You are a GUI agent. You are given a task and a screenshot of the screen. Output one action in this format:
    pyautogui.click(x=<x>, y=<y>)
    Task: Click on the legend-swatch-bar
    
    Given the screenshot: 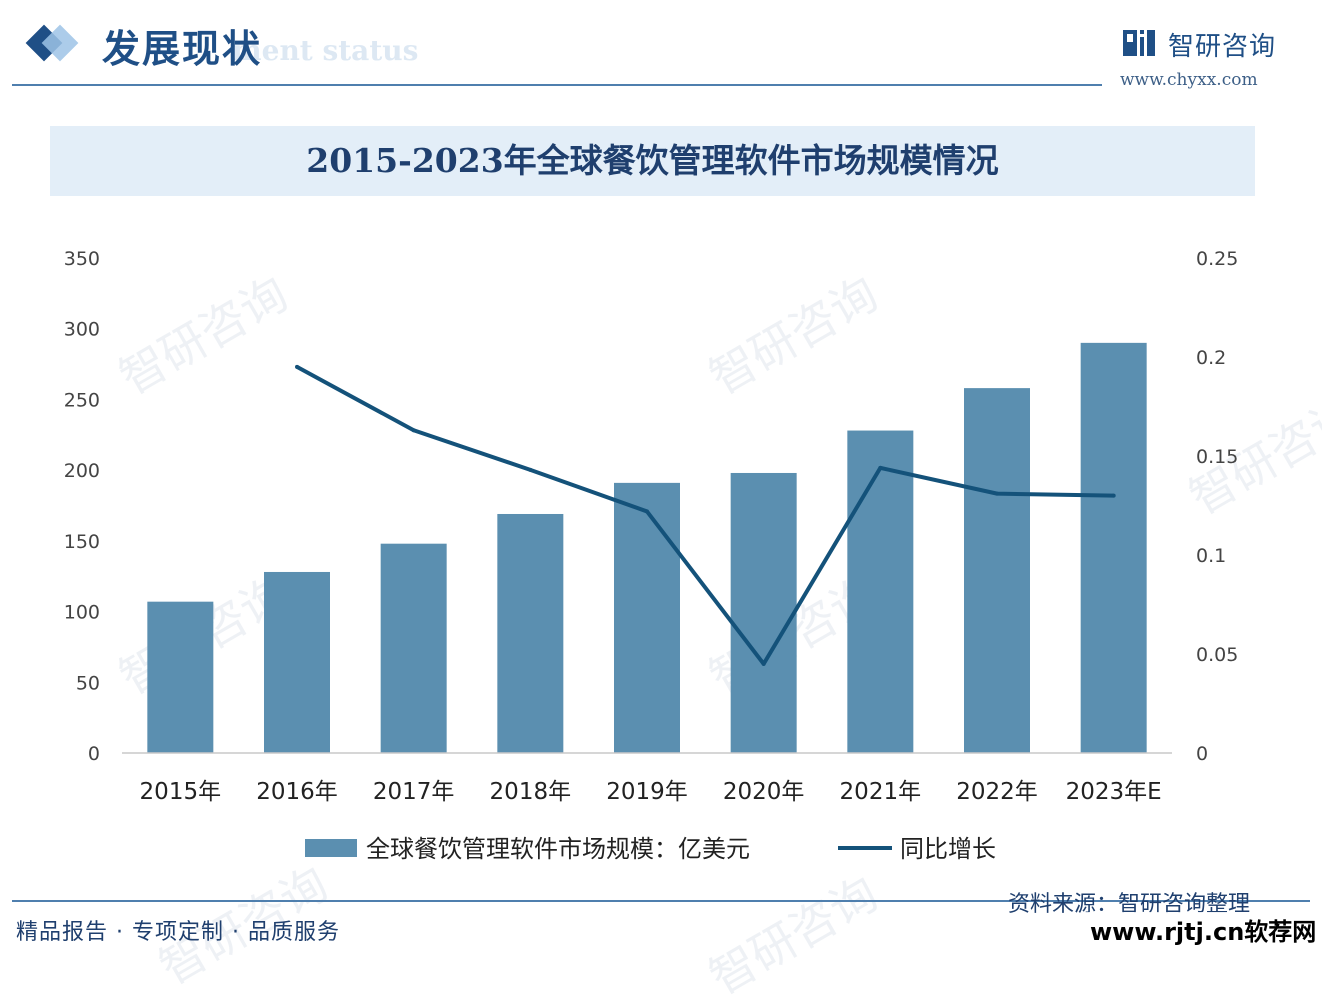 What is the action you would take?
    pyautogui.click(x=331, y=848)
    